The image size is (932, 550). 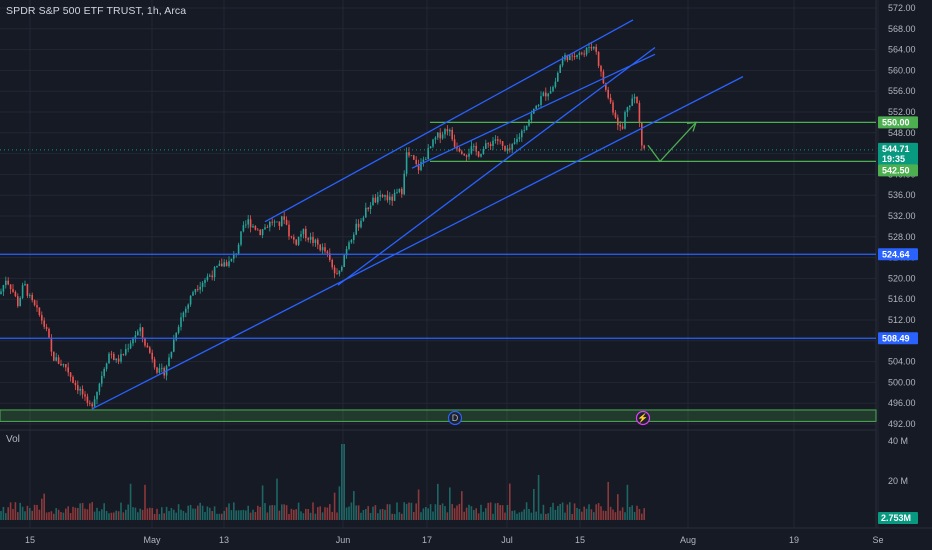 I want to click on price-tick-label: 492.00, so click(x=902, y=424).